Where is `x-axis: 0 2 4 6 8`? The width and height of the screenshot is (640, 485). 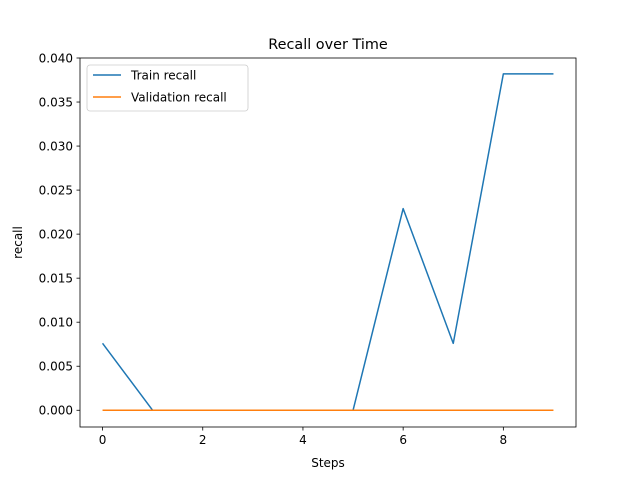
x-axis: 0 2 4 6 8 is located at coordinates (303, 437).